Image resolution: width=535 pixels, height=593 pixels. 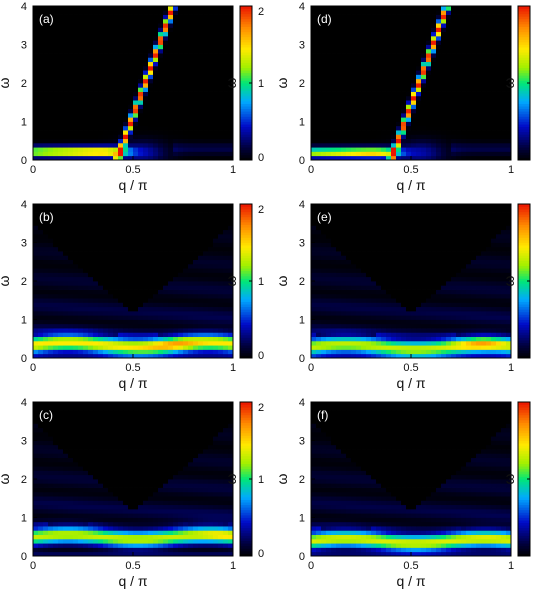 What do you see at coordinates (24, 557) in the screenshot?
I see `y-tick-label: 0` at bounding box center [24, 557].